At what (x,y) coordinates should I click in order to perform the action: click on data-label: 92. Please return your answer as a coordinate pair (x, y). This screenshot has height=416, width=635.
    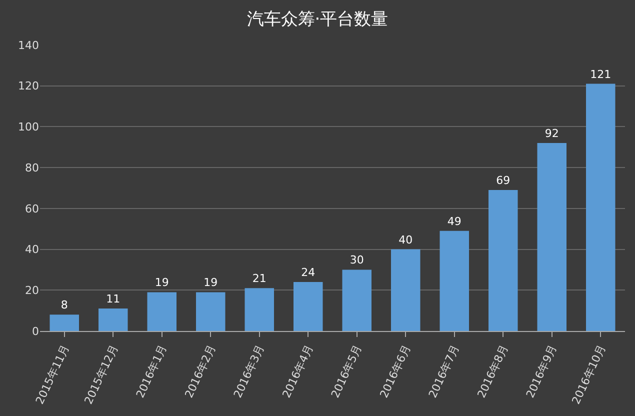
    Looking at the image, I should click on (551, 133).